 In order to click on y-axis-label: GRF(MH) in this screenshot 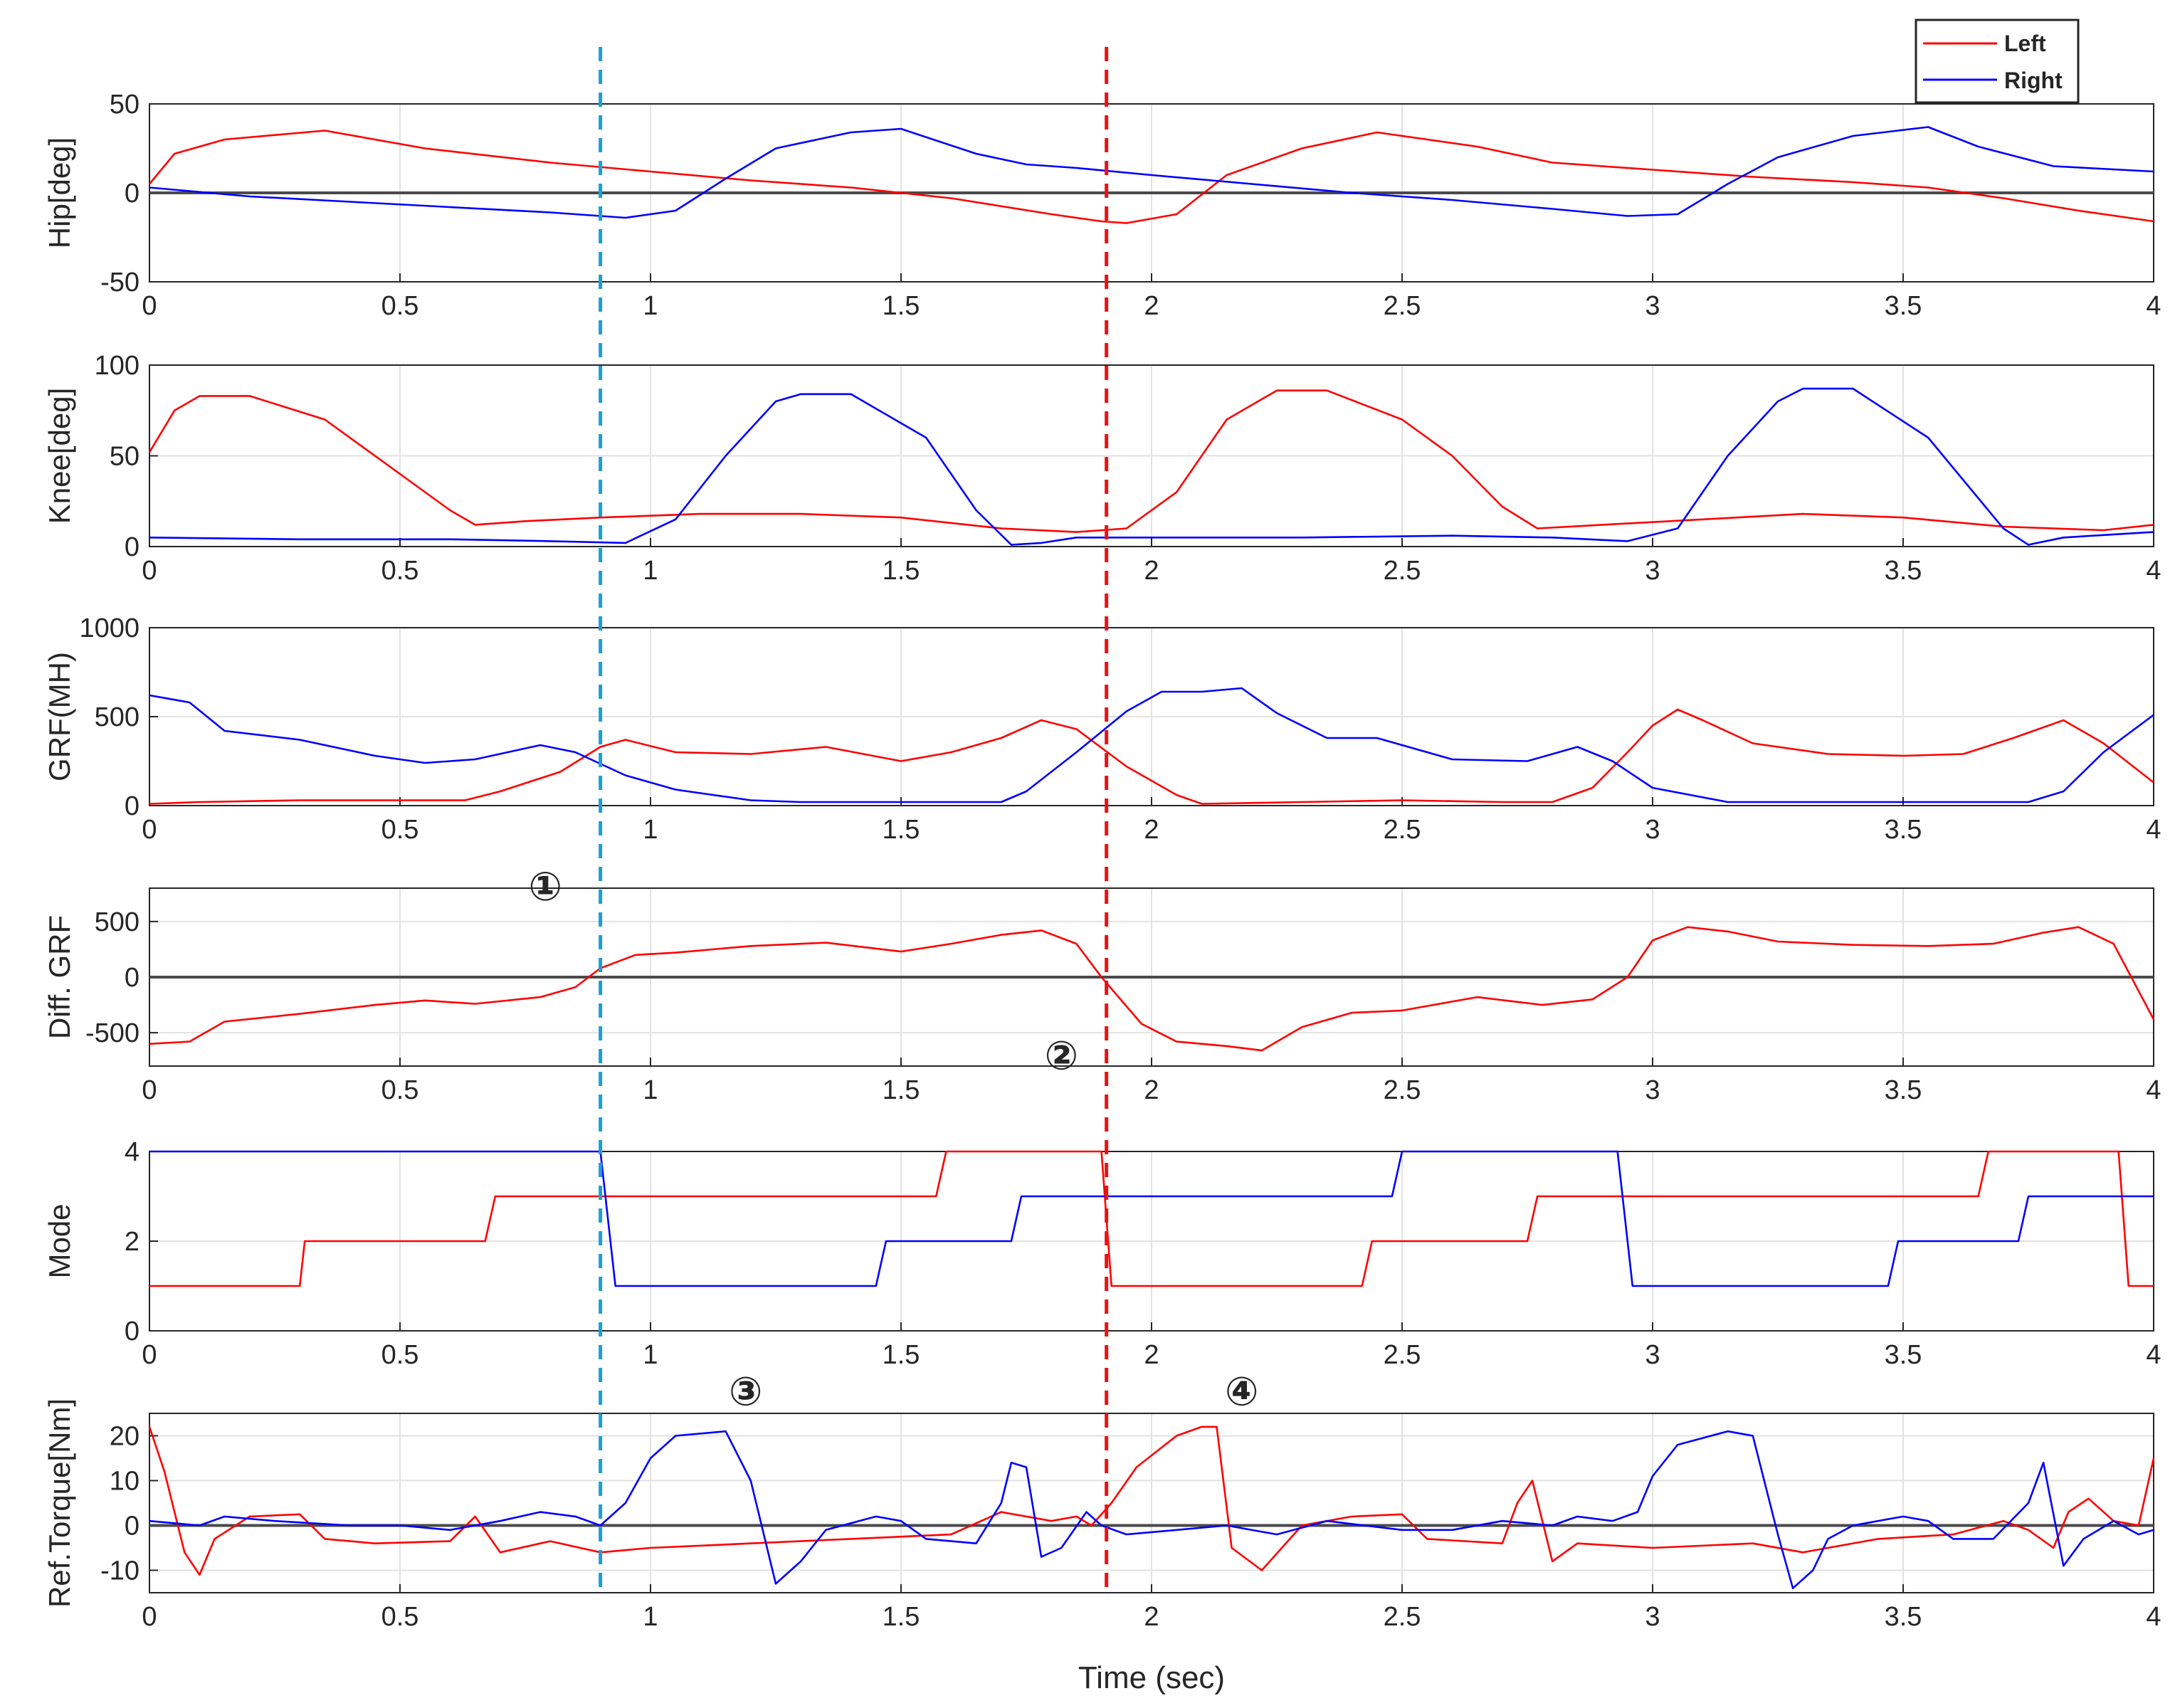, I will do `click(59, 716)`.